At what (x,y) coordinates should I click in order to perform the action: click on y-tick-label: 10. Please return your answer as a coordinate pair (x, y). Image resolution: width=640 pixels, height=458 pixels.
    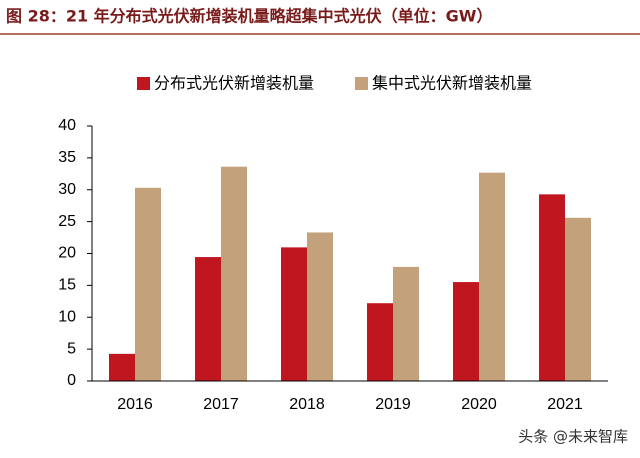
    Looking at the image, I should click on (67, 316).